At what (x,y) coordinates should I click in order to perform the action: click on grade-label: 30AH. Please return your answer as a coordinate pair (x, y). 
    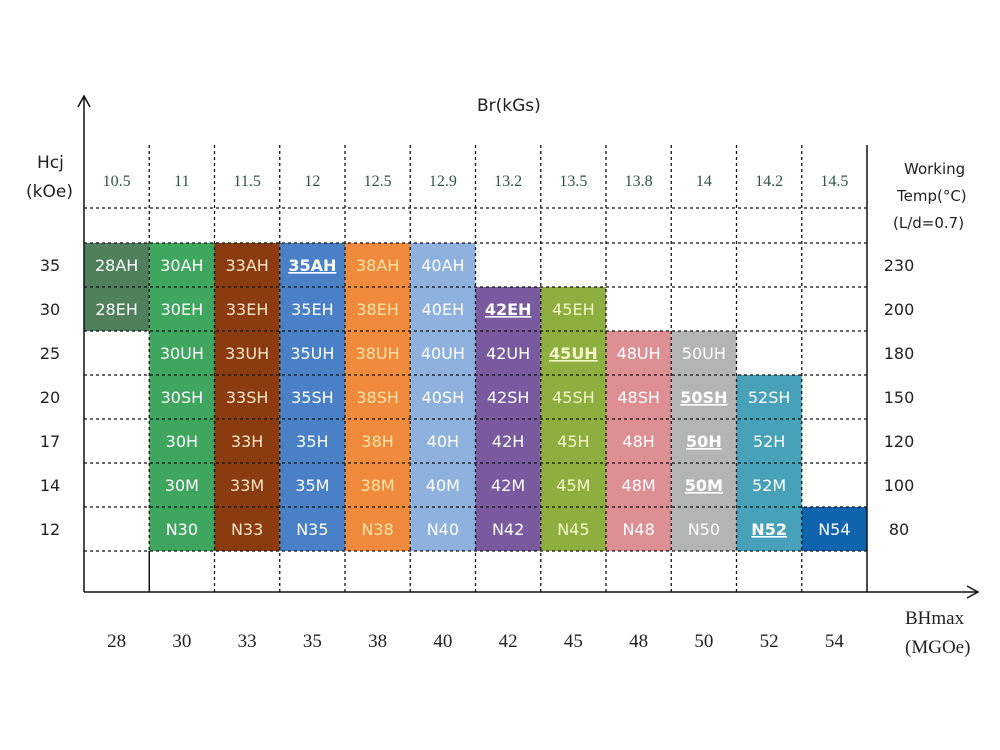
    Looking at the image, I should click on (181, 265).